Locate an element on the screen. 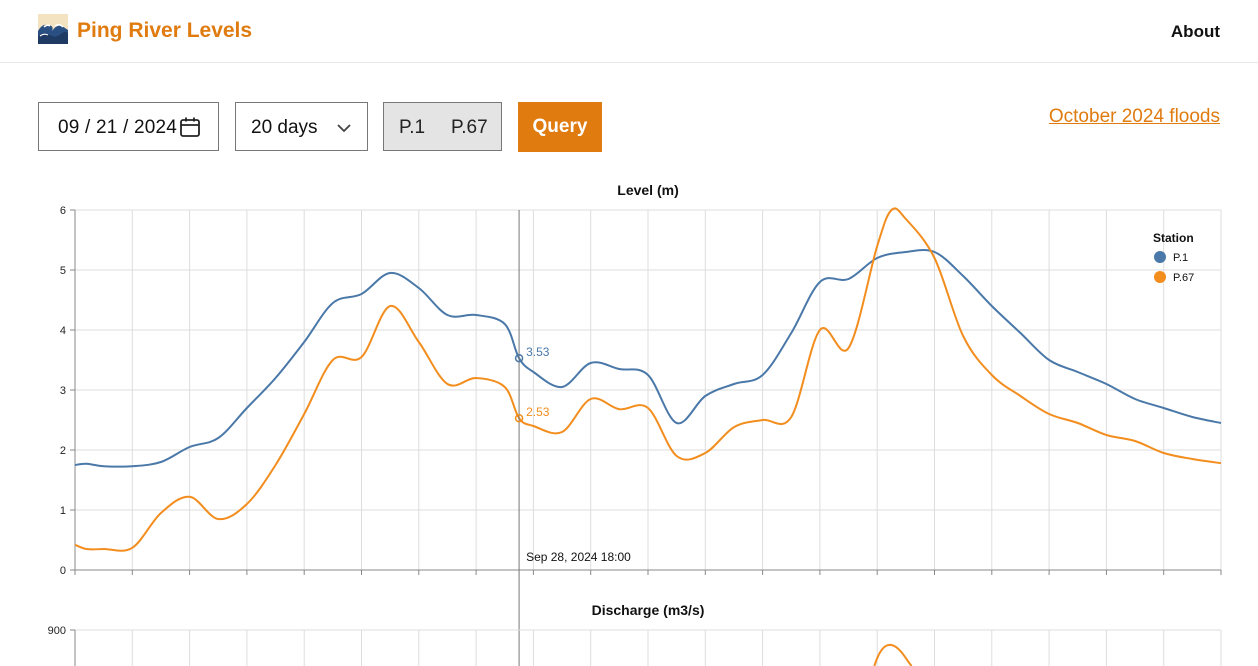  legend-title: Station is located at coordinates (1173, 238).